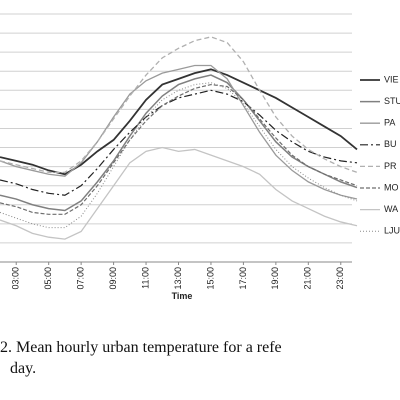 The width and height of the screenshot is (400, 400). Describe the element at coordinates (210, 278) in the screenshot. I see `x-tick-label: 15:00` at that location.